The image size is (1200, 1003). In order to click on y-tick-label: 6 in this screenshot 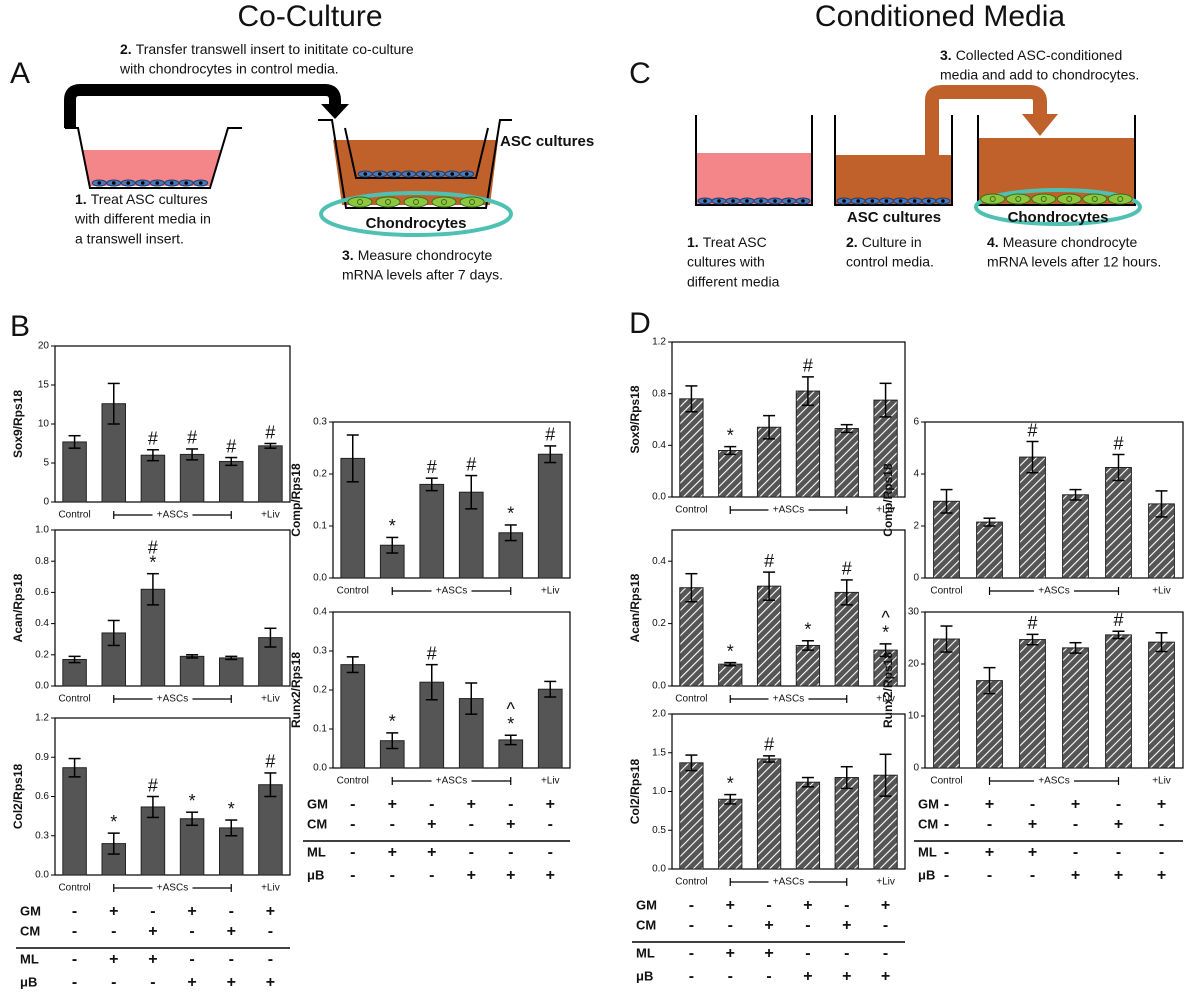, I will do `click(916, 422)`.